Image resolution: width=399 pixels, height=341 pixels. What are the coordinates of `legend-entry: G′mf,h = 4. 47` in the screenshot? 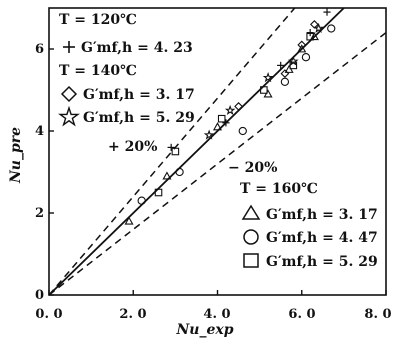 It's located at (310, 237).